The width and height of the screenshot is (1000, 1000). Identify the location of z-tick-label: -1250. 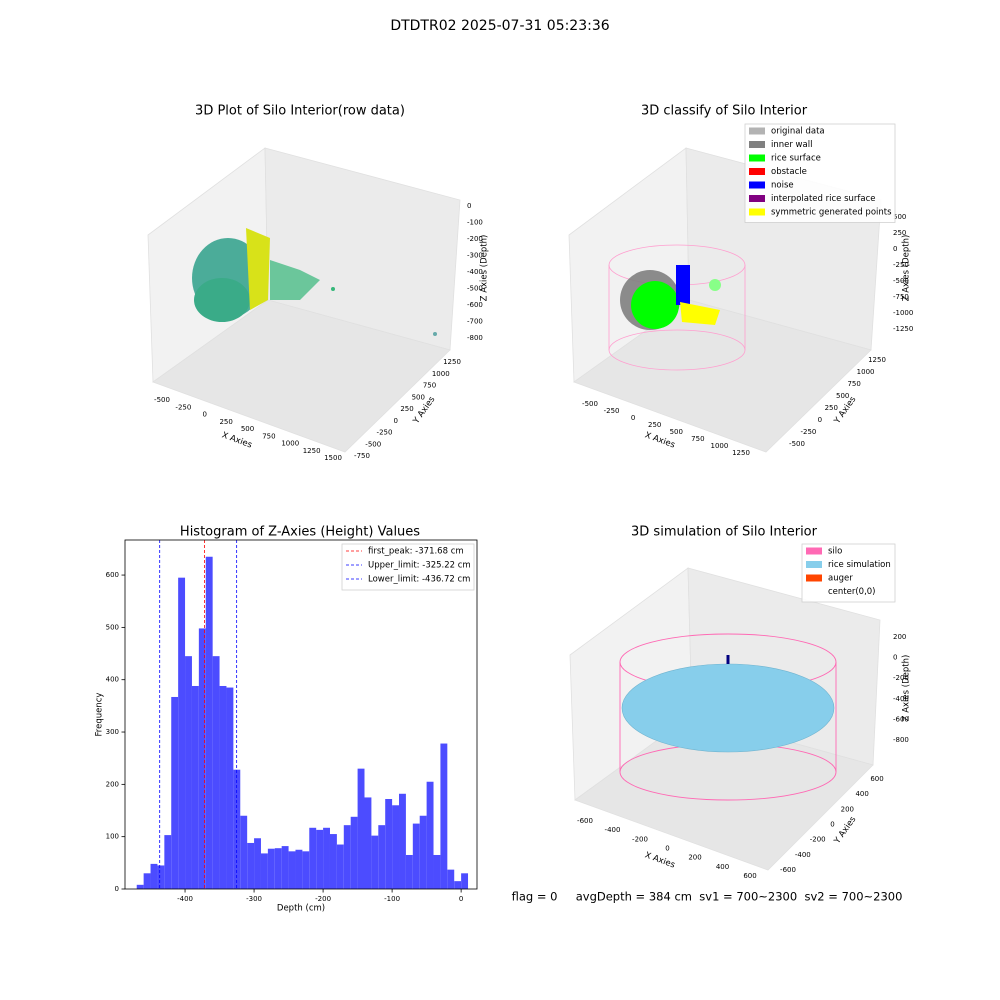
(903, 329).